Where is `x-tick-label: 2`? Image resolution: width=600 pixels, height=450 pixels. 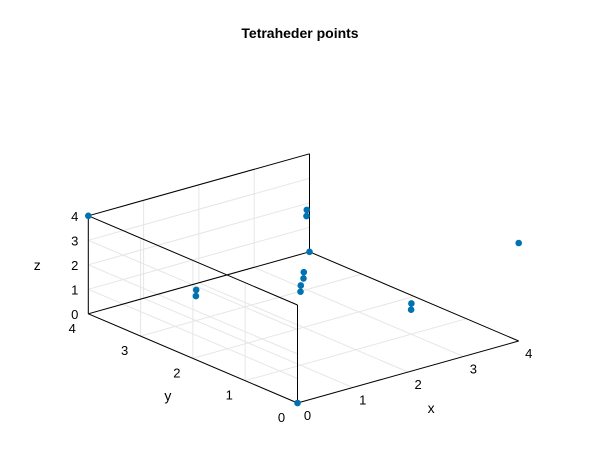 x-tick-label: 2 is located at coordinates (417, 384).